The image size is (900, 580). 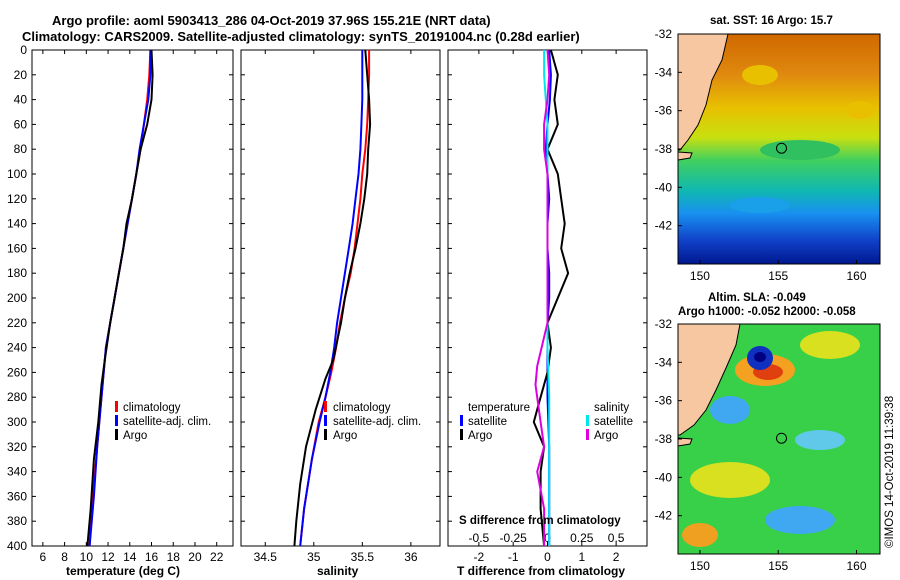 I want to click on x-tick-label: 16, so click(x=152, y=557).